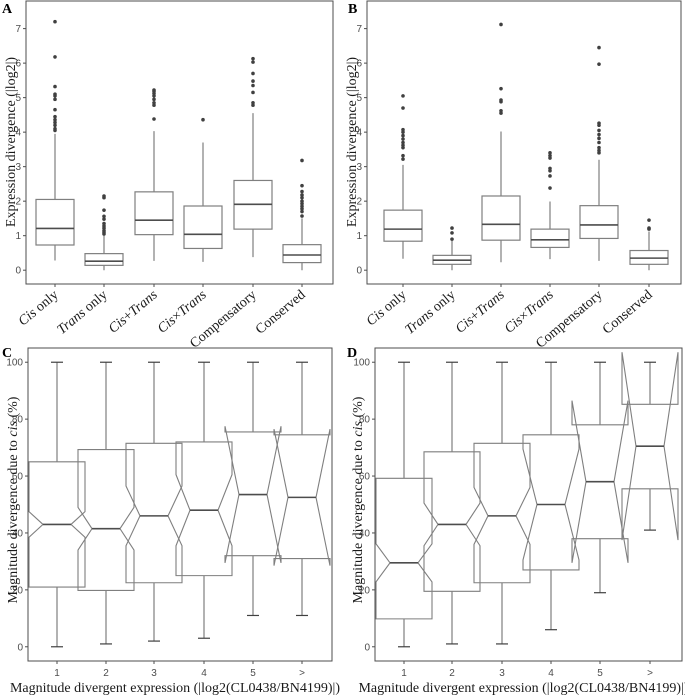 The image size is (685, 700). What do you see at coordinates (7, 9) in the screenshot?
I see `panel-letter: A` at bounding box center [7, 9].